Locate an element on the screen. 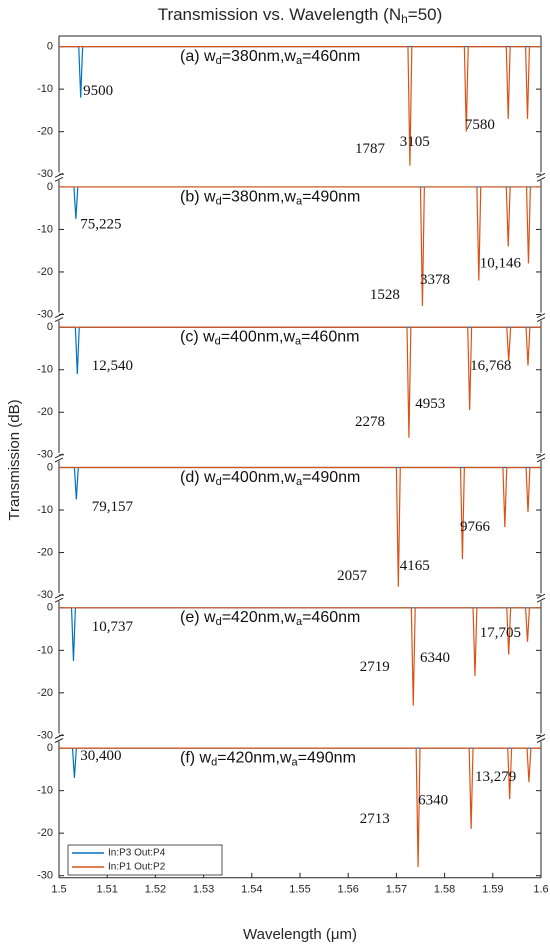 Image resolution: width=550 pixels, height=952 pixels. label-part: (e) w is located at coordinates (198, 617).